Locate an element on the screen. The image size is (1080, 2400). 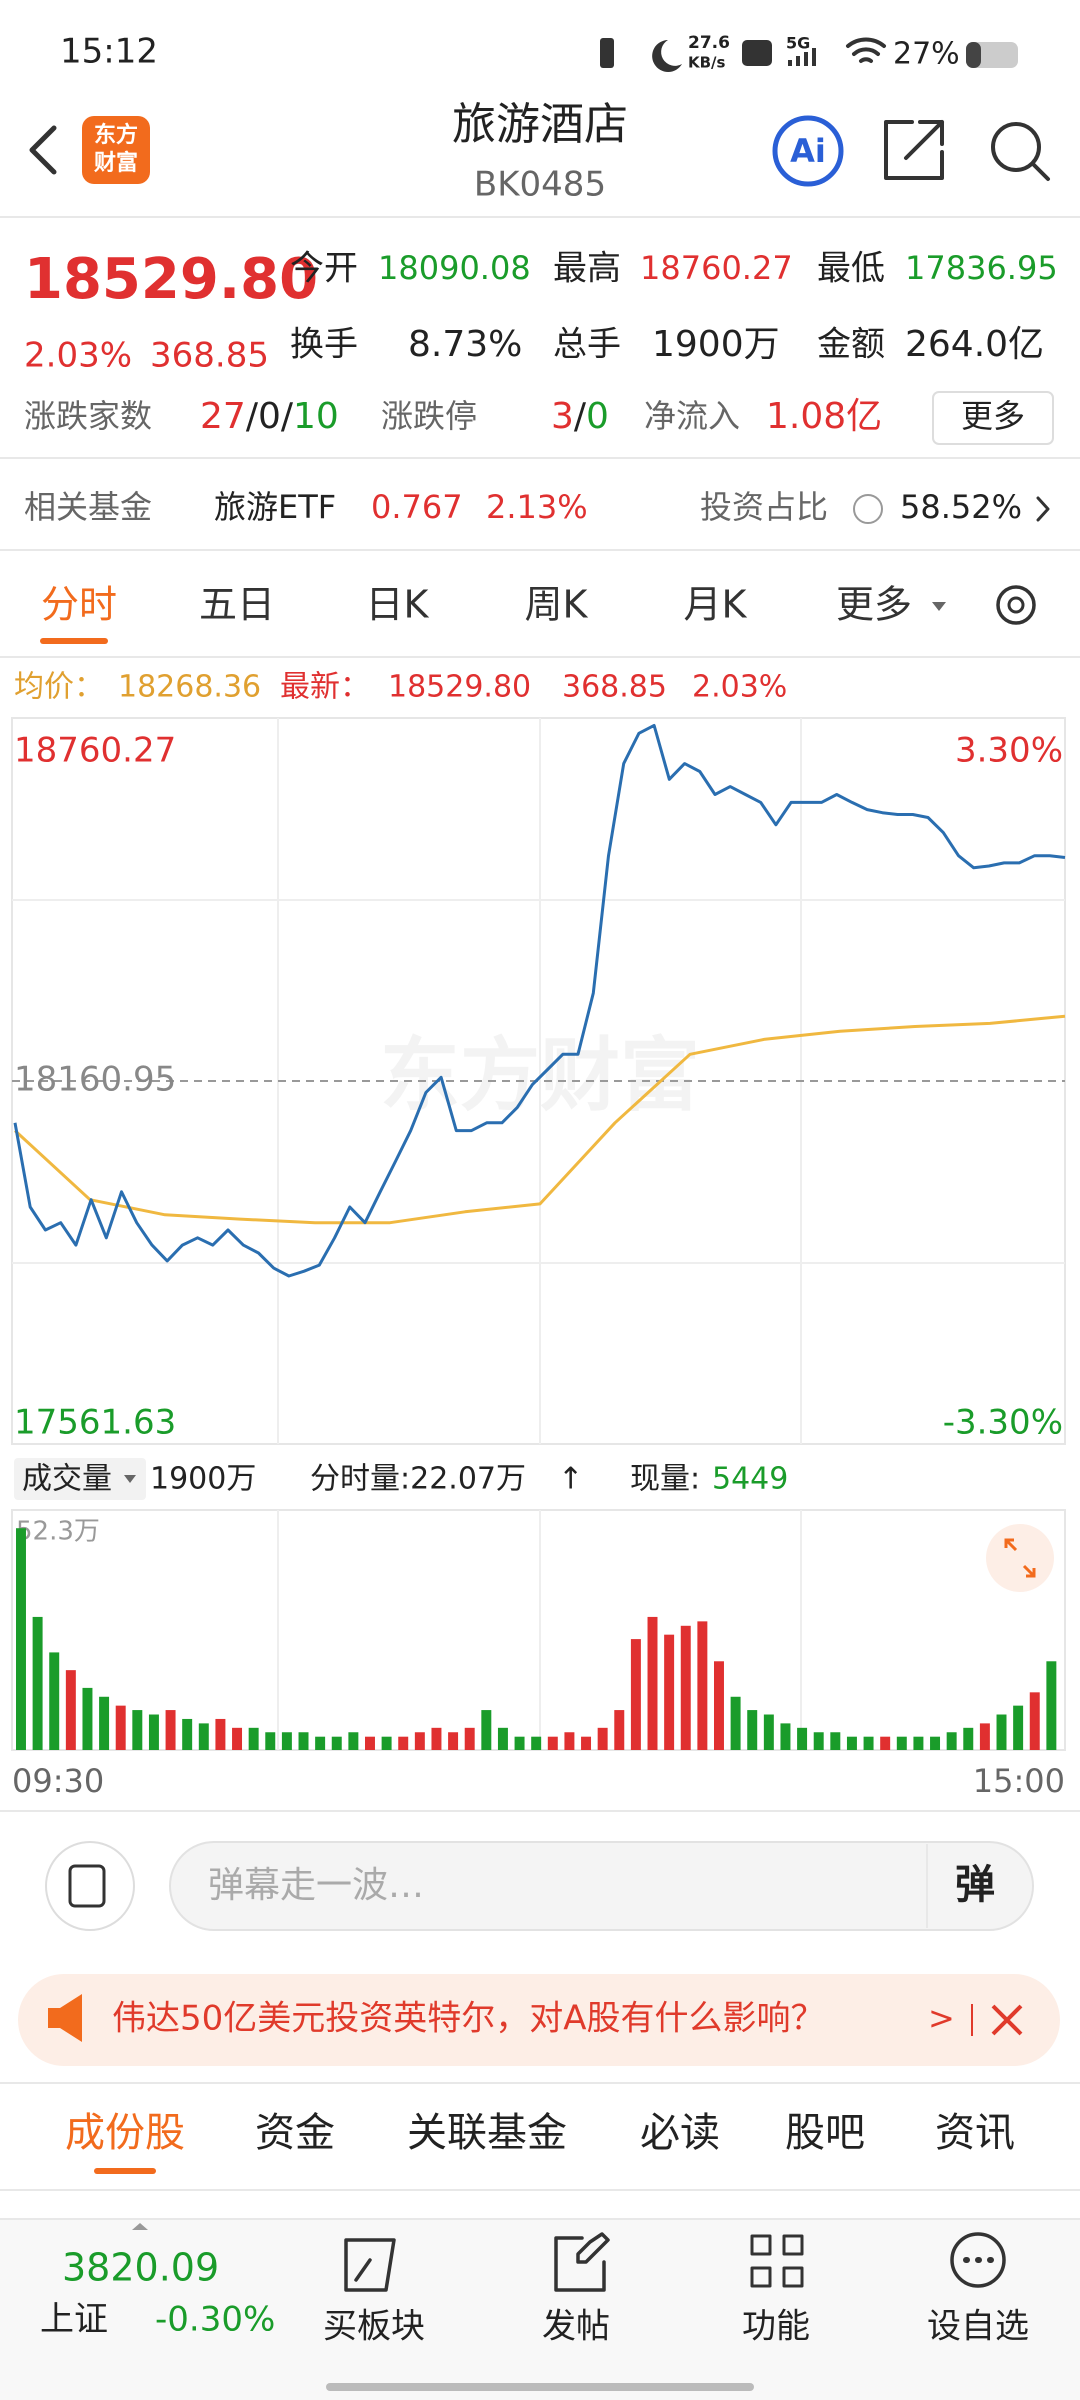
content-tab: 资金 is located at coordinates (295, 2133).